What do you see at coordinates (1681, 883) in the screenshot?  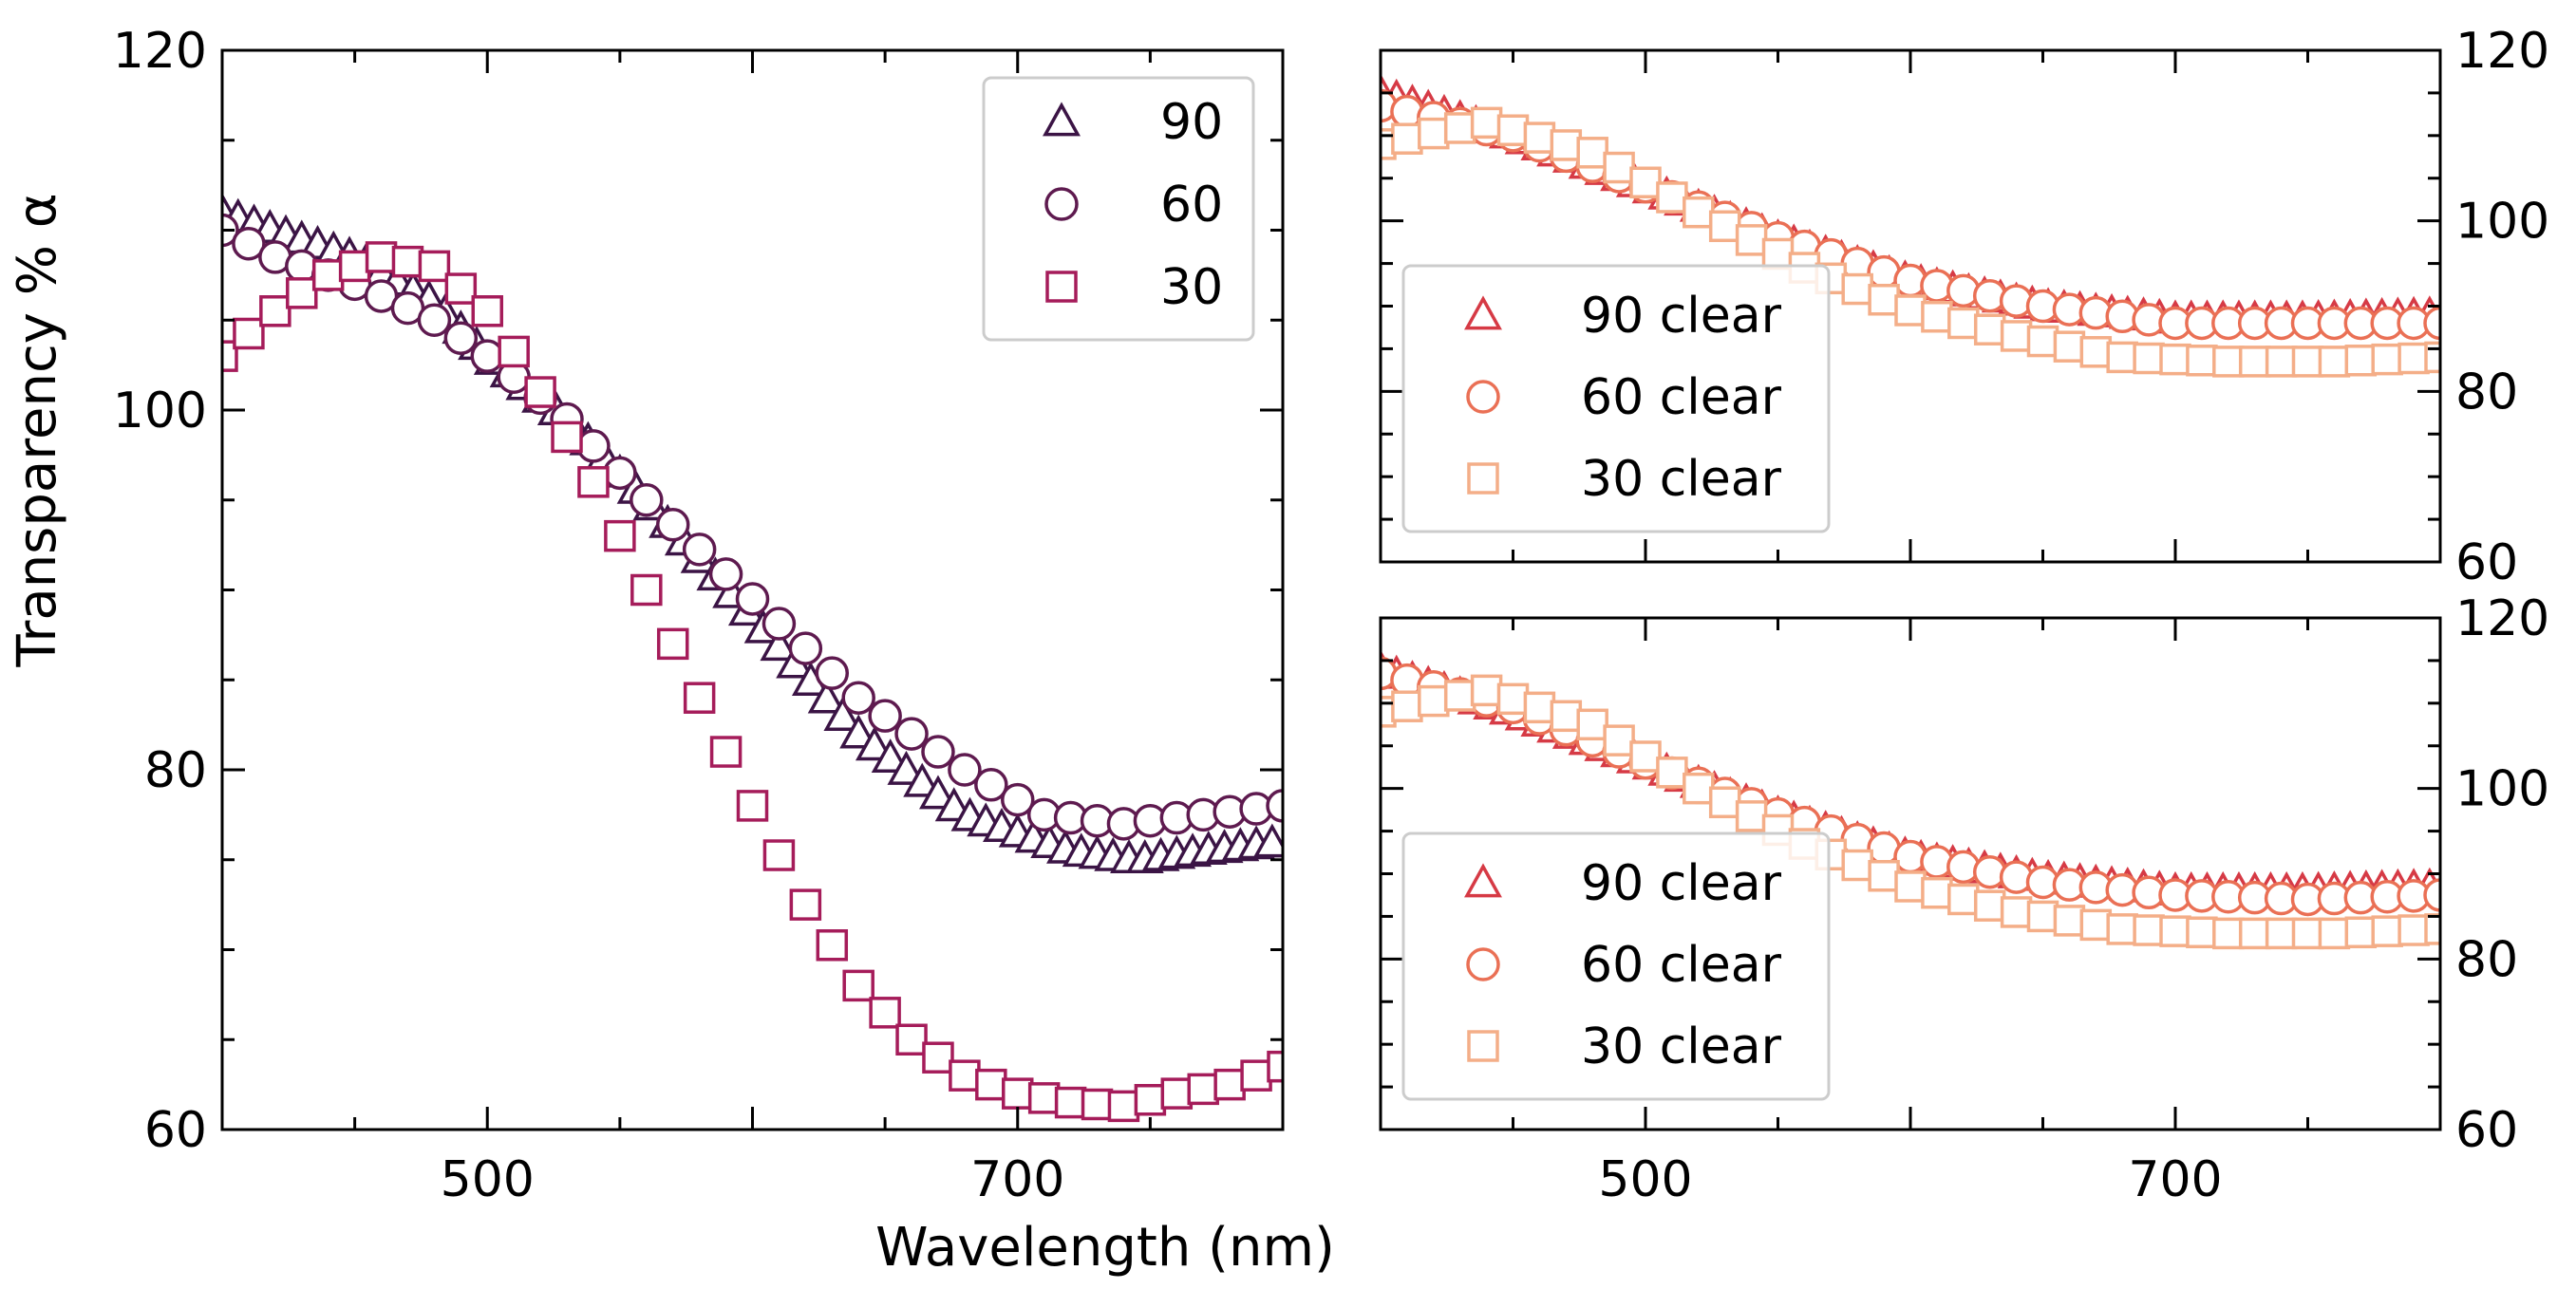 I see `legend-label: 90 clear` at bounding box center [1681, 883].